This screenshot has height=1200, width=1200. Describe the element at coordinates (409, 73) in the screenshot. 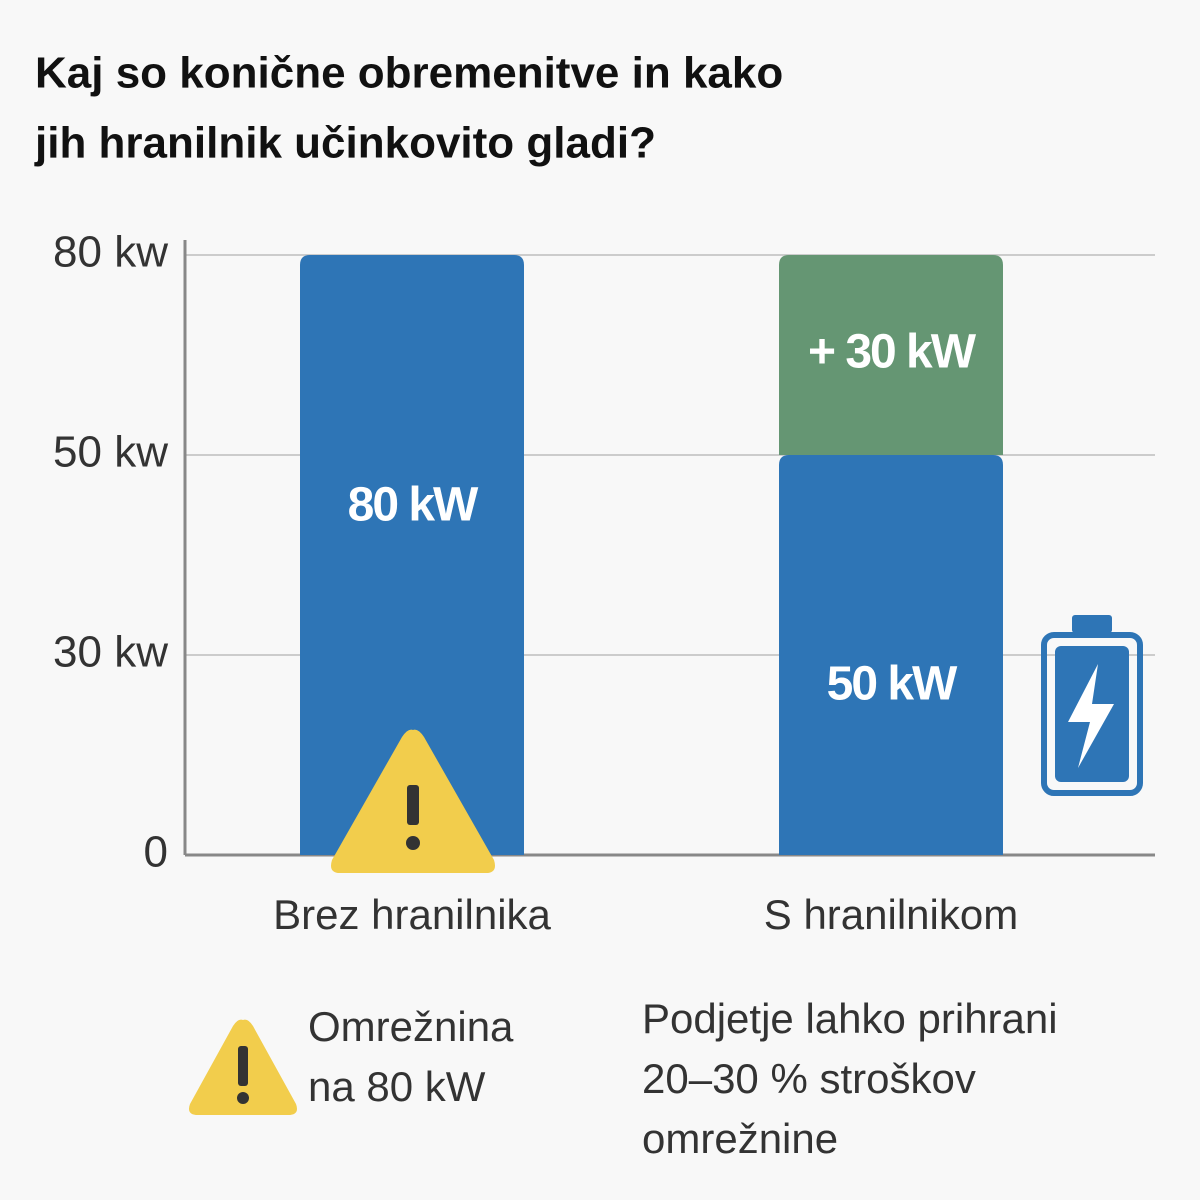

I see `chart-title: Kaj so konične obremenitve in kako` at that location.